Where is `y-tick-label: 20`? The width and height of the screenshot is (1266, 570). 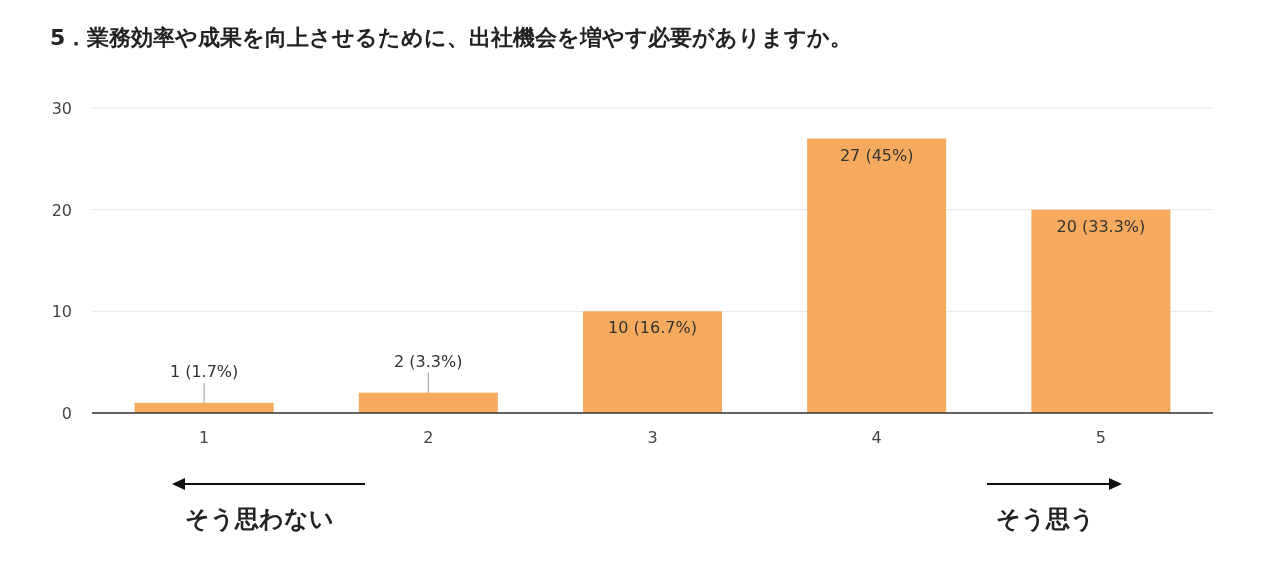 y-tick-label: 20 is located at coordinates (61, 210).